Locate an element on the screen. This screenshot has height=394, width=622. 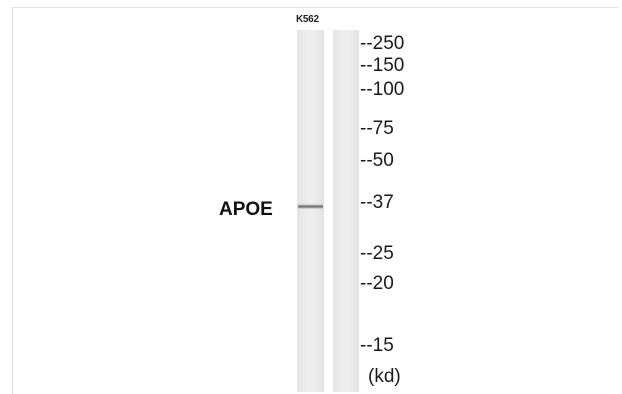
marker-lane is located at coordinates (346, 211).